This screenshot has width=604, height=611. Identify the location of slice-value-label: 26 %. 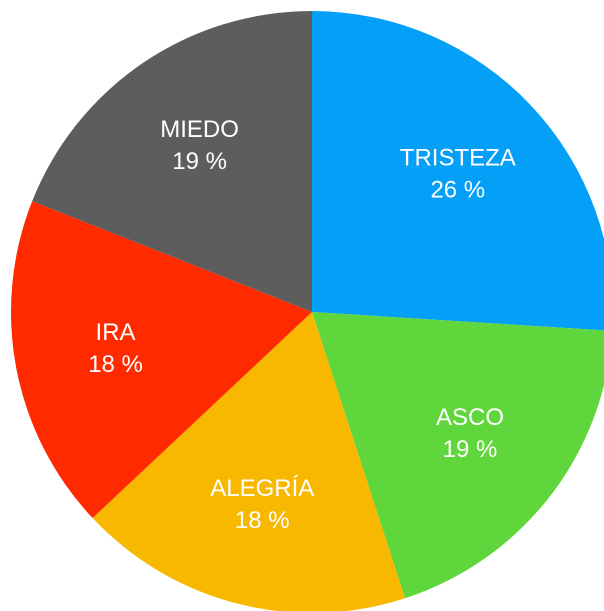
(457, 189).